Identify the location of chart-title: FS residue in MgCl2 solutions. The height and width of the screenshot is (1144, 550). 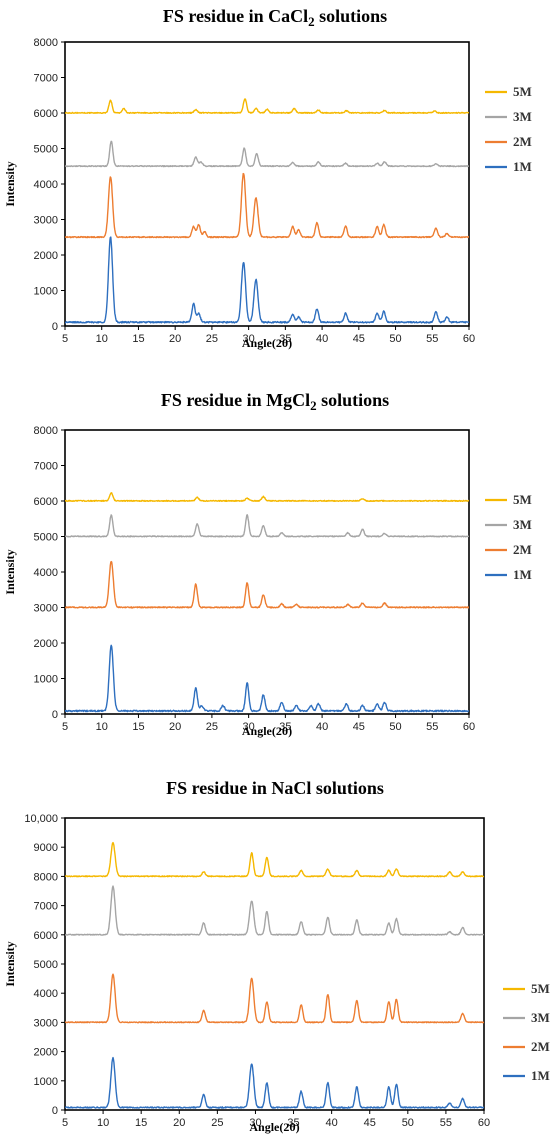
(275, 401).